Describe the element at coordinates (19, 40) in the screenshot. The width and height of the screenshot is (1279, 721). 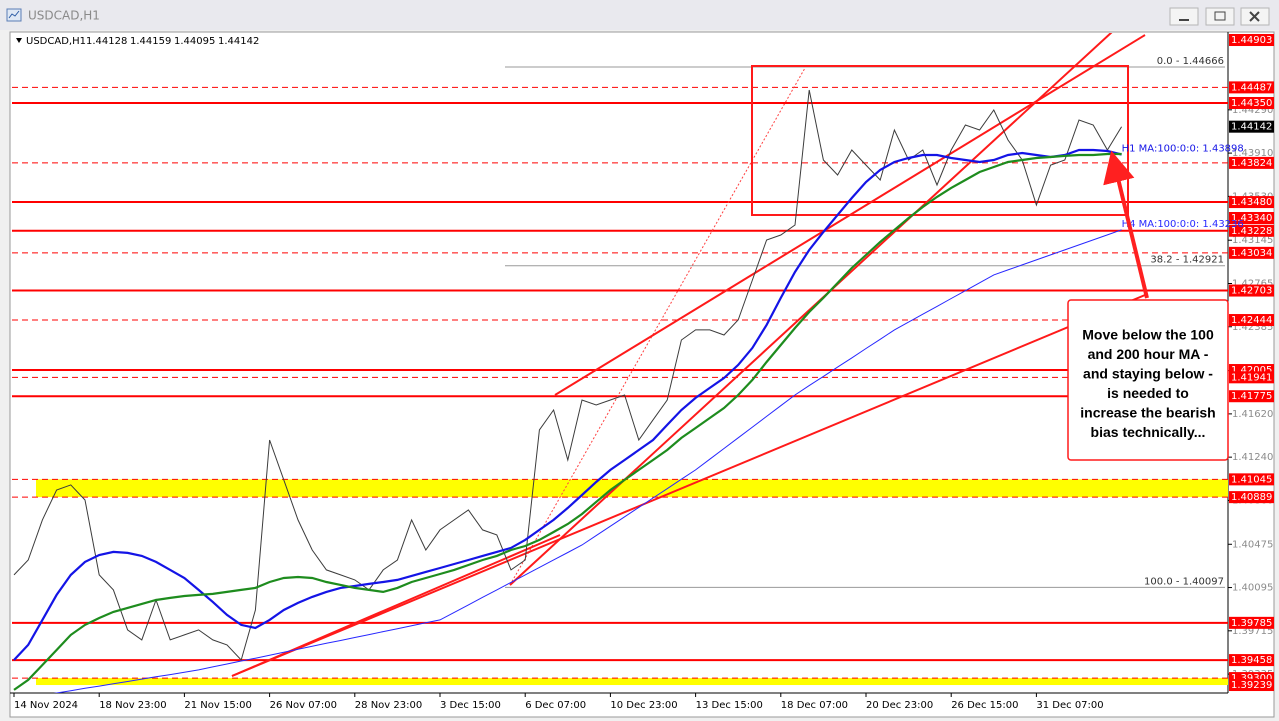
I see `header-triangle` at that location.